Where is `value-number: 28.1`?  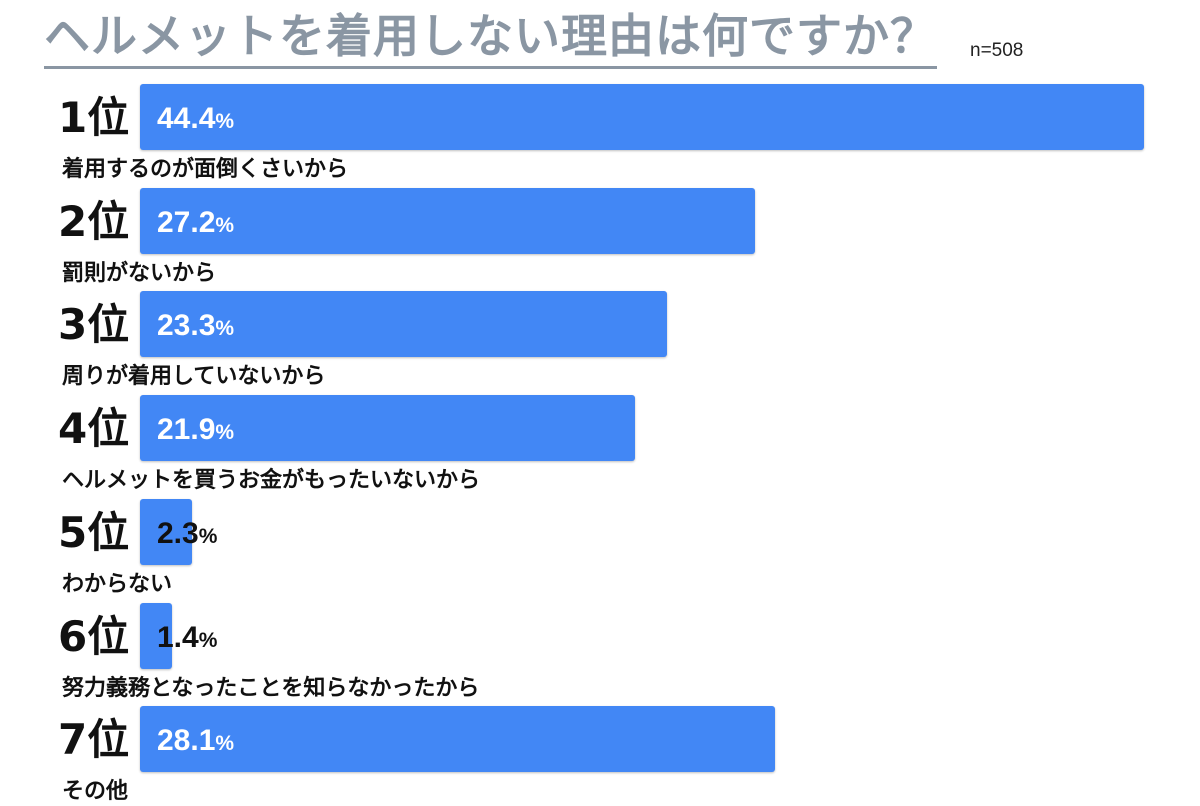
value-number: 28.1 is located at coordinates (186, 741).